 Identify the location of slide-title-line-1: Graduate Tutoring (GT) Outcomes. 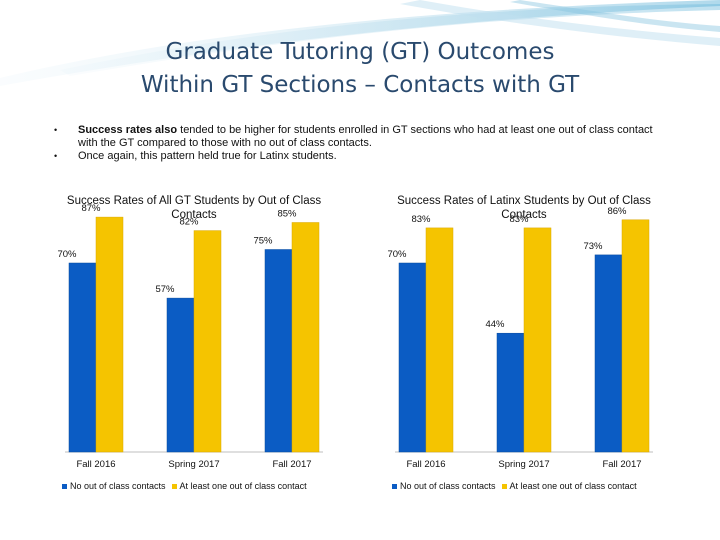
(360, 52).